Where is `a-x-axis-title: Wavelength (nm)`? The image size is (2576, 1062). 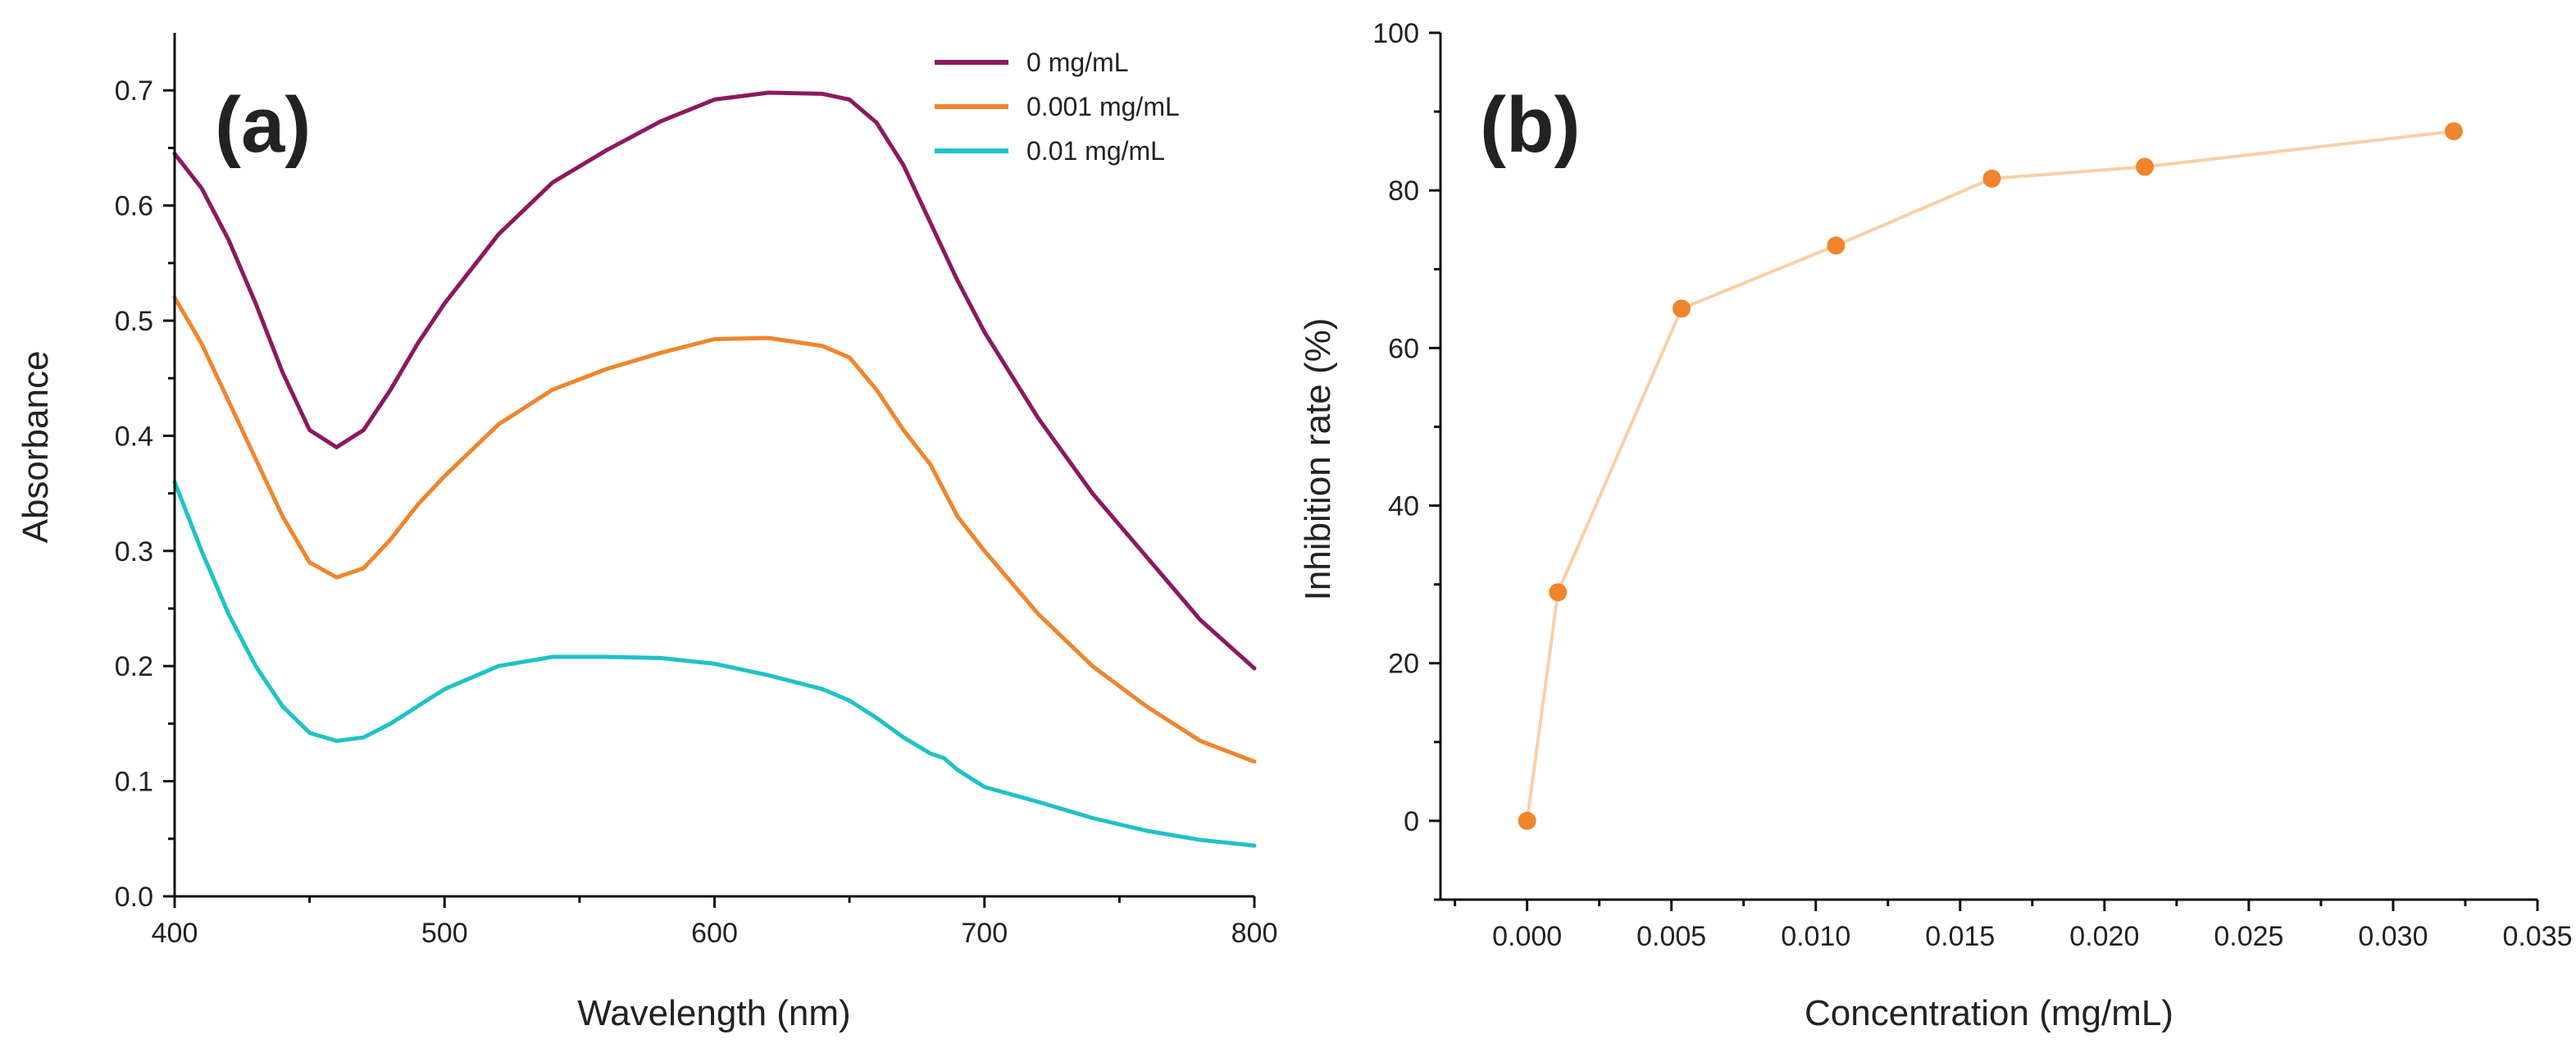
a-x-axis-title: Wavelength (nm) is located at coordinates (713, 1013).